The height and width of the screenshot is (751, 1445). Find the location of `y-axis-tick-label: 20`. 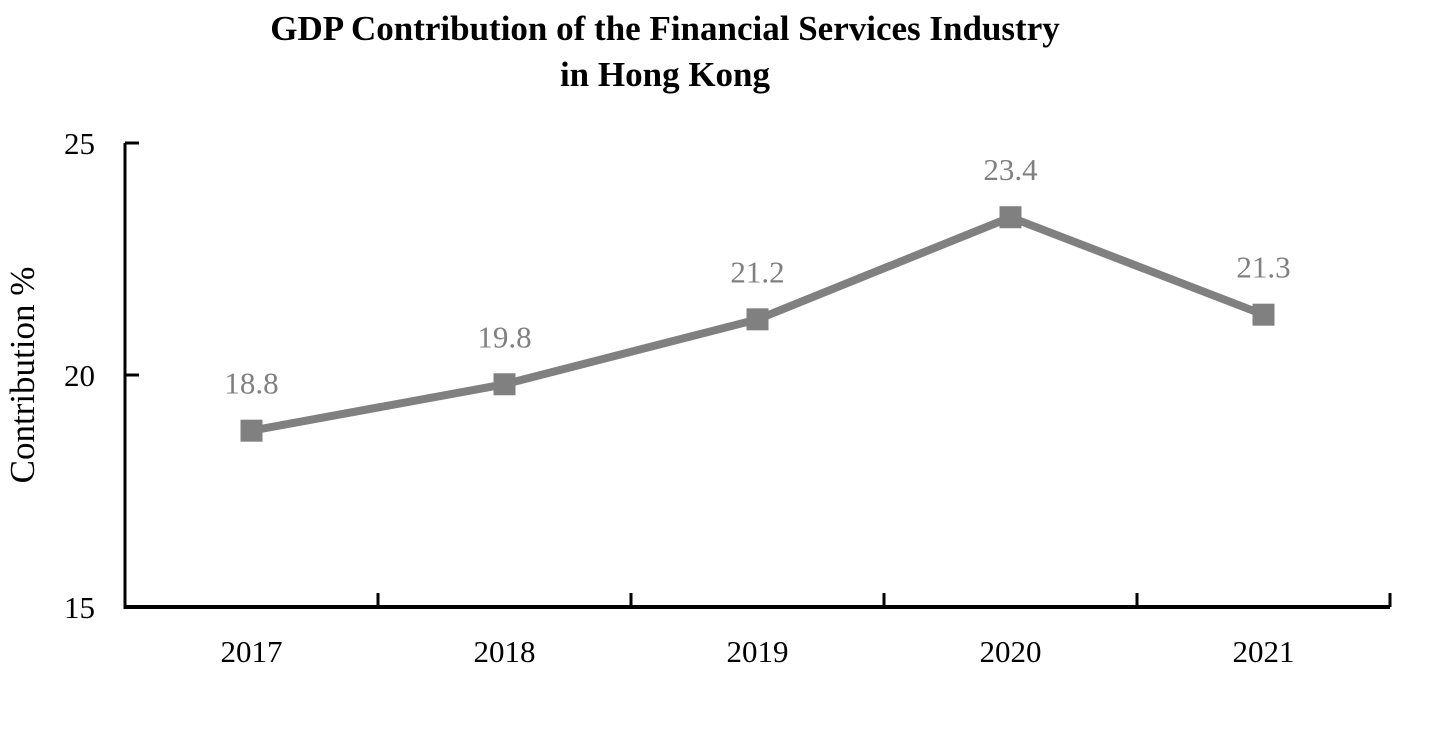

y-axis-tick-label: 20 is located at coordinates (79, 375).